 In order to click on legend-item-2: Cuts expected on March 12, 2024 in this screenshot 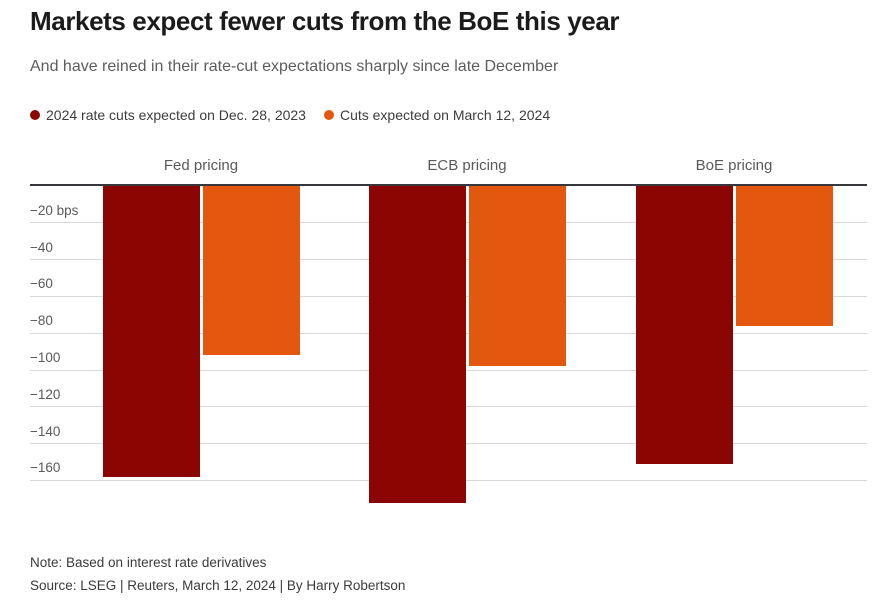, I will do `click(437, 115)`.